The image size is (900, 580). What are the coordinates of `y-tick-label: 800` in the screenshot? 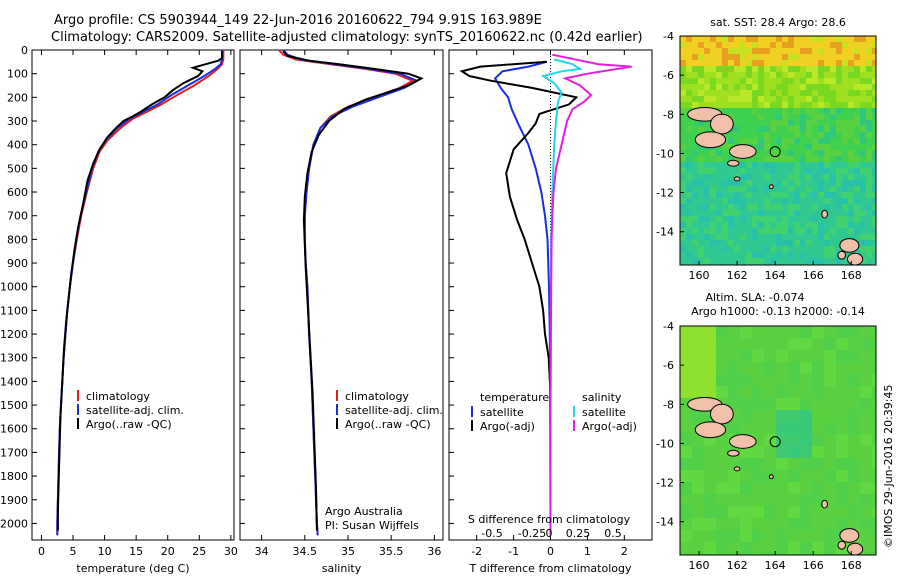 It's located at (17, 239).